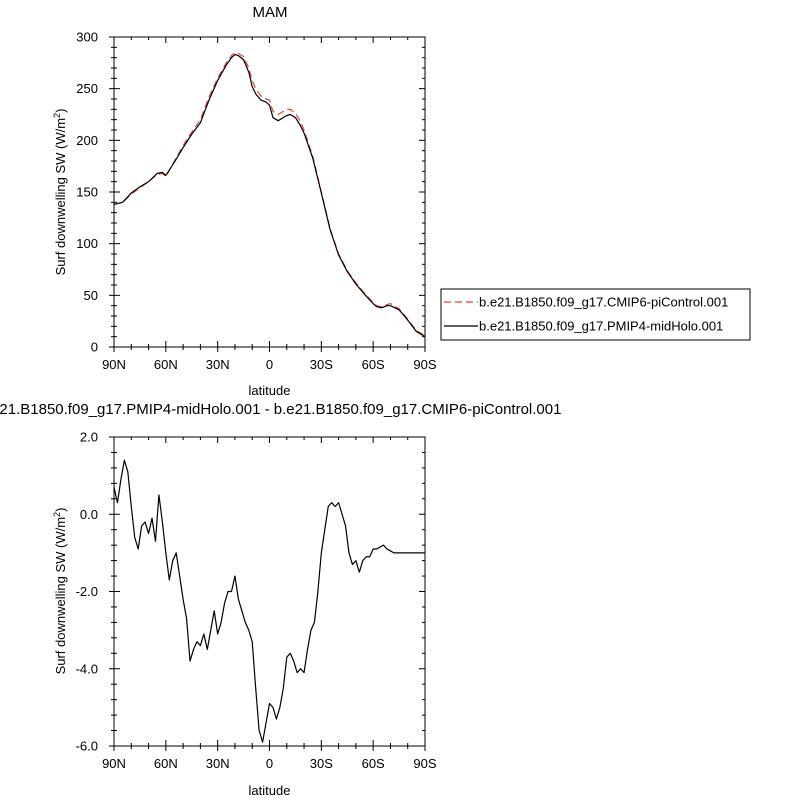 The width and height of the screenshot is (800, 800). I want to click on bottom-x-axis-label: latitude, so click(270, 790).